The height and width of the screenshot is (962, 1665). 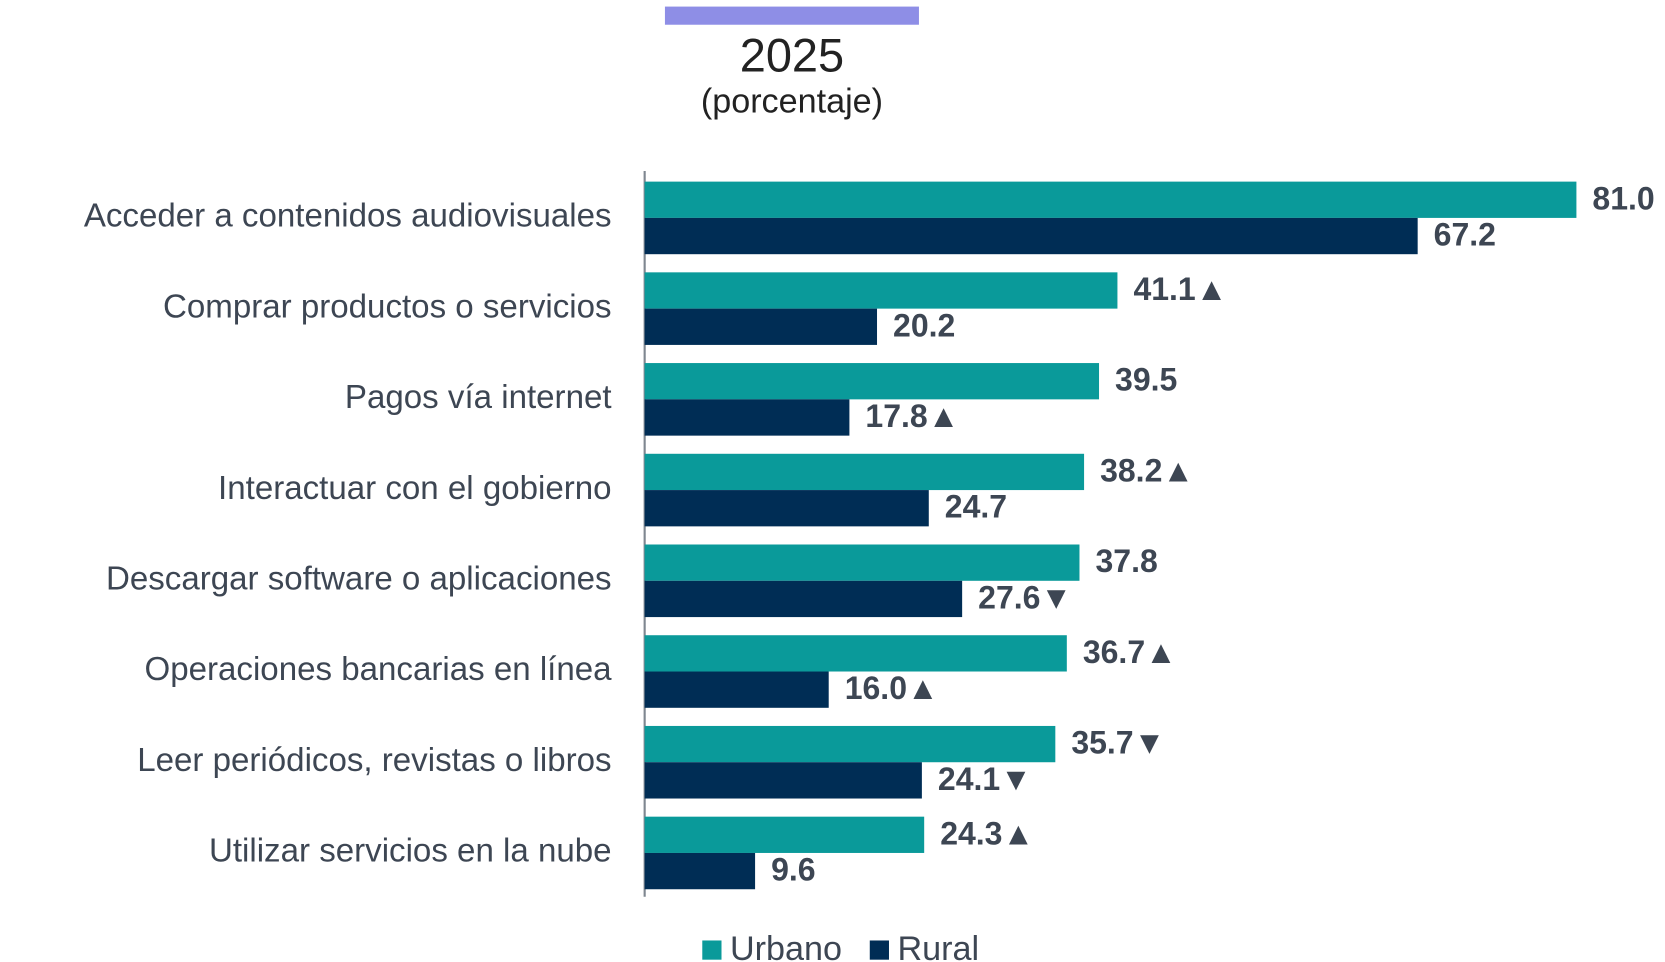 What do you see at coordinates (791, 15) in the screenshot?
I see `title-accent` at bounding box center [791, 15].